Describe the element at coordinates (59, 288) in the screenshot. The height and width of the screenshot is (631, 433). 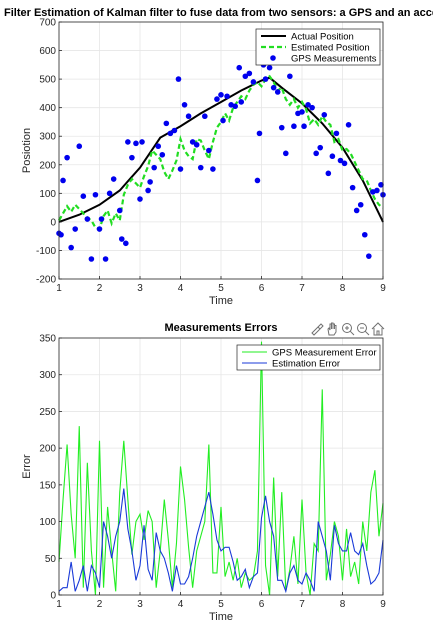
I see `x-tick-label: 1` at that location.